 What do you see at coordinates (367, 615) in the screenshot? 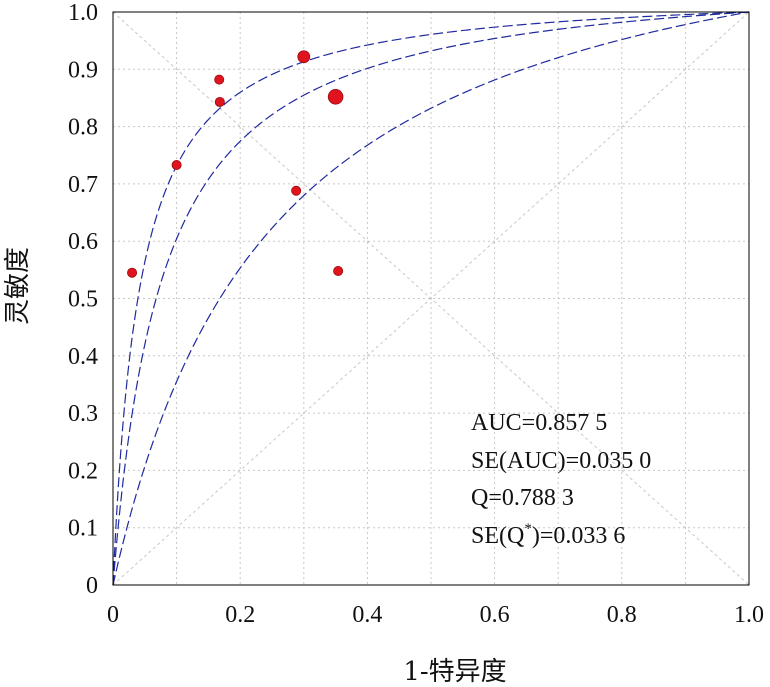
I see `x-tick-label: 0.4` at bounding box center [367, 615].